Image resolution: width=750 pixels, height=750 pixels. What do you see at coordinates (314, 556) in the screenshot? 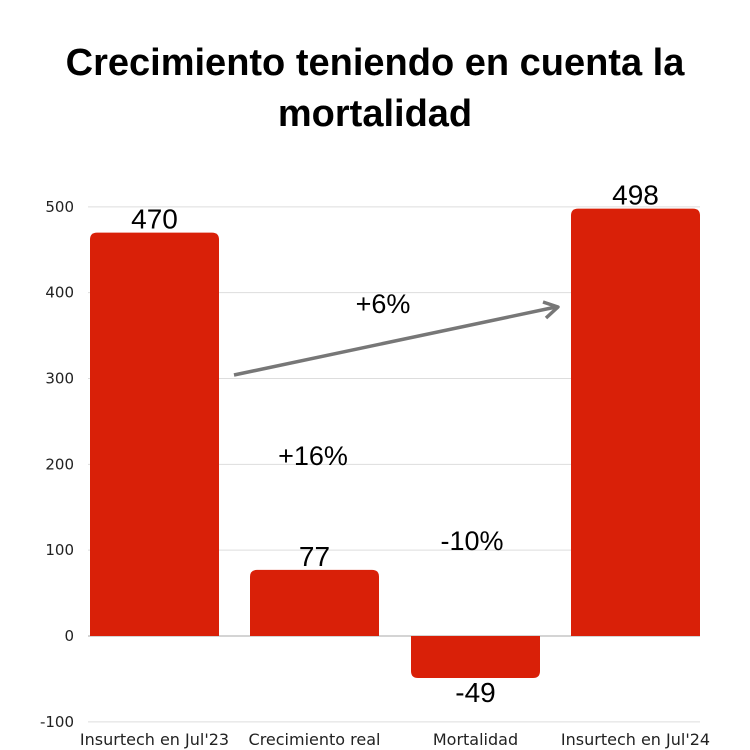
I see `data-label: 77` at bounding box center [314, 556].